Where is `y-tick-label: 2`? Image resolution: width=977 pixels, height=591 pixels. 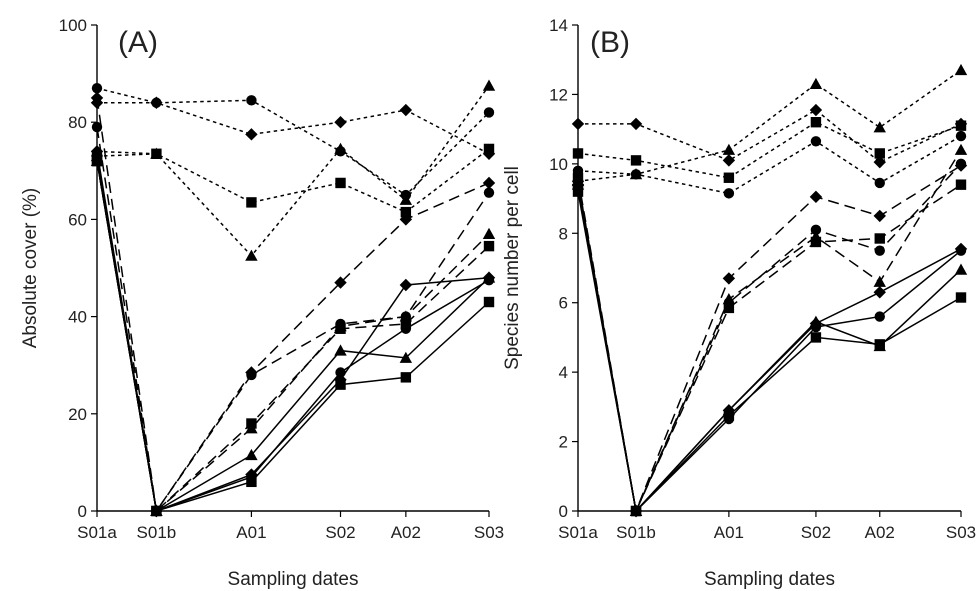 y-tick-label: 2 is located at coordinates (563, 442).